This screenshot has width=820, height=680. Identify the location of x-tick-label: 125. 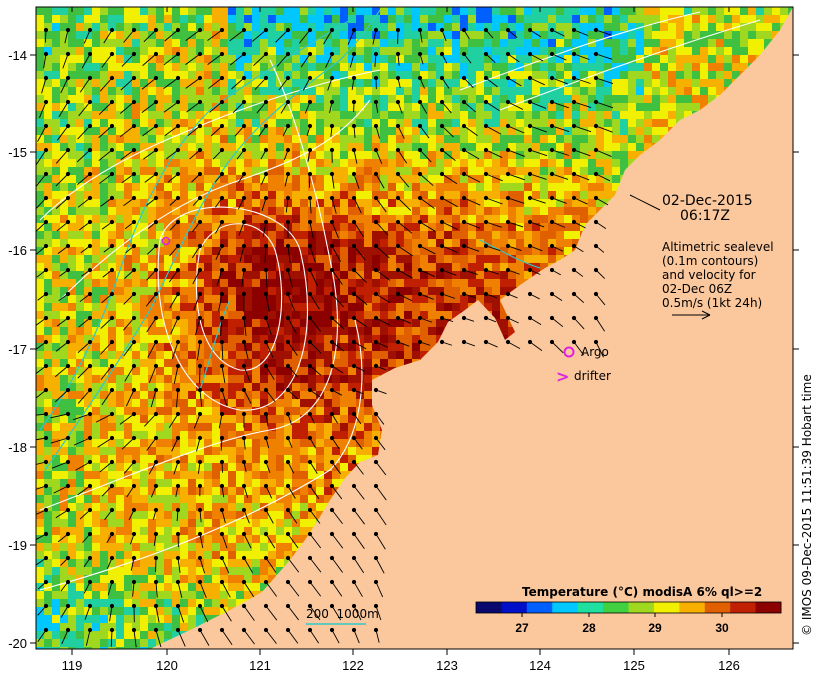
(634, 665).